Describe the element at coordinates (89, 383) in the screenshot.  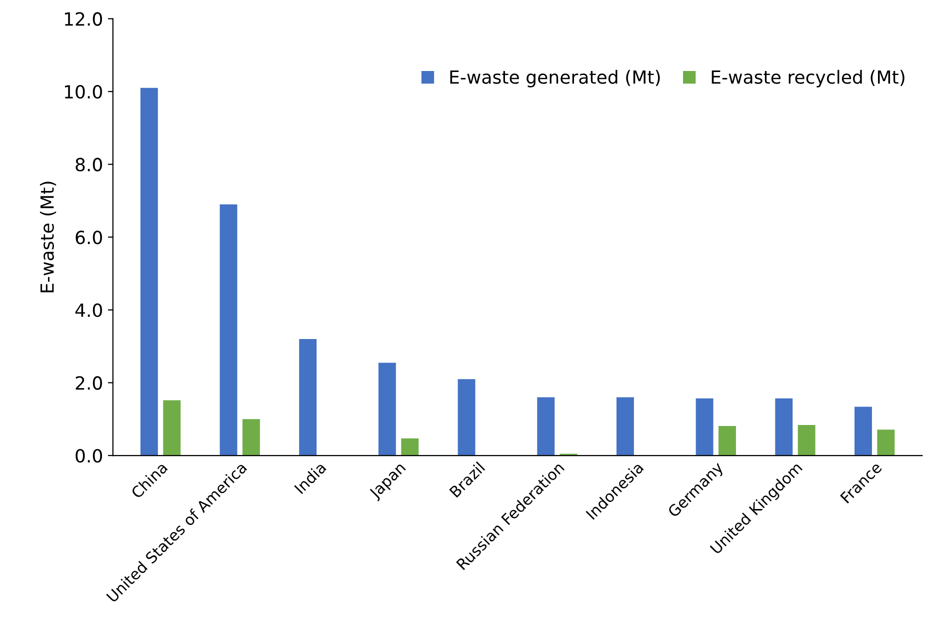
I see `y-tick-label: 2.0` at that location.